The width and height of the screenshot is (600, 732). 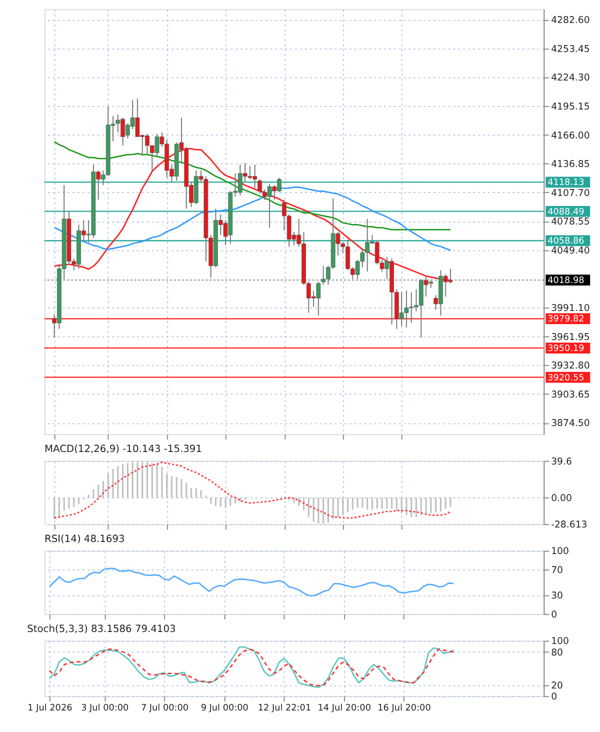 What do you see at coordinates (570, 49) in the screenshot?
I see `y-tick-label: 4253.45` at bounding box center [570, 49].